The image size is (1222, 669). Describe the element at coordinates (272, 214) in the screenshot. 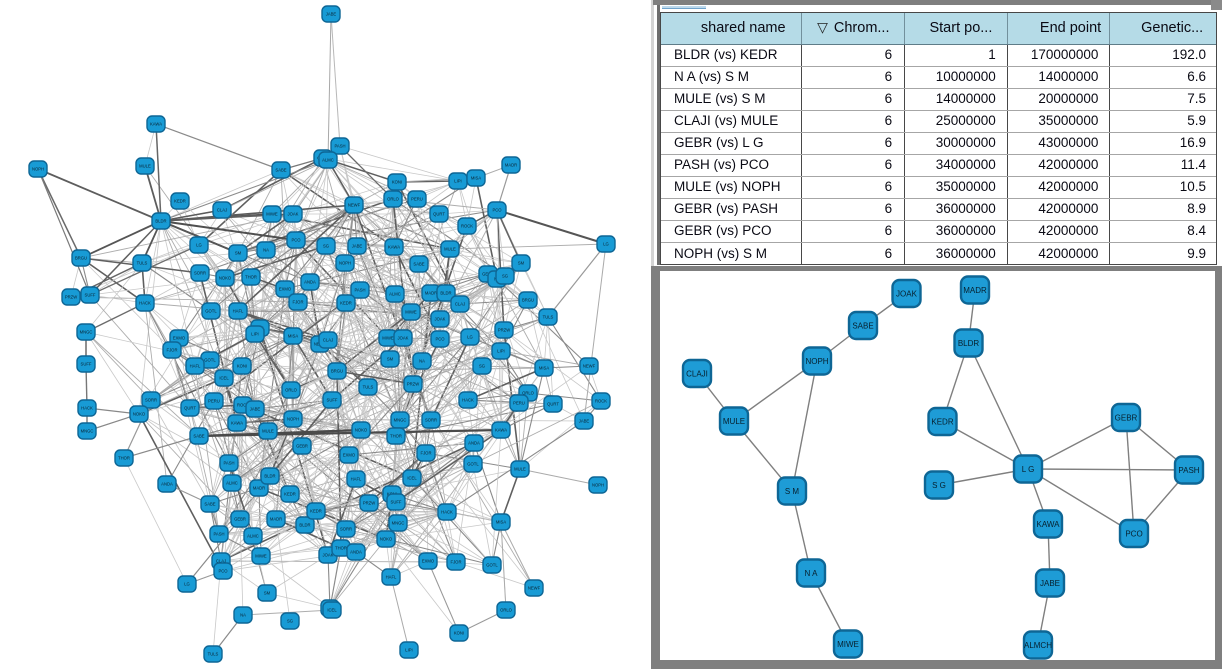

I see `svg-text: MIWE` at that location.